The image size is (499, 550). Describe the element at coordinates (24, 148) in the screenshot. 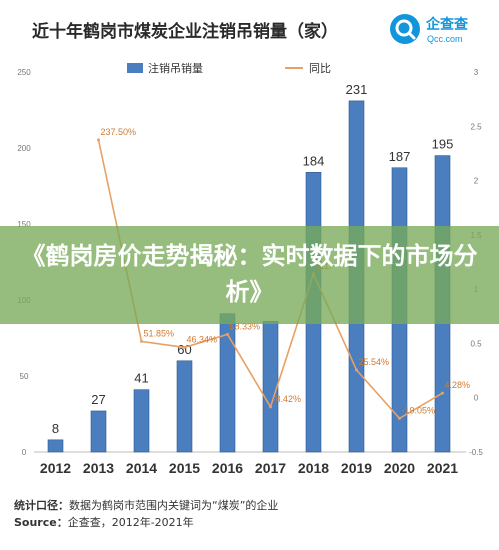

I see `y-tick-label-left: 200` at that location.